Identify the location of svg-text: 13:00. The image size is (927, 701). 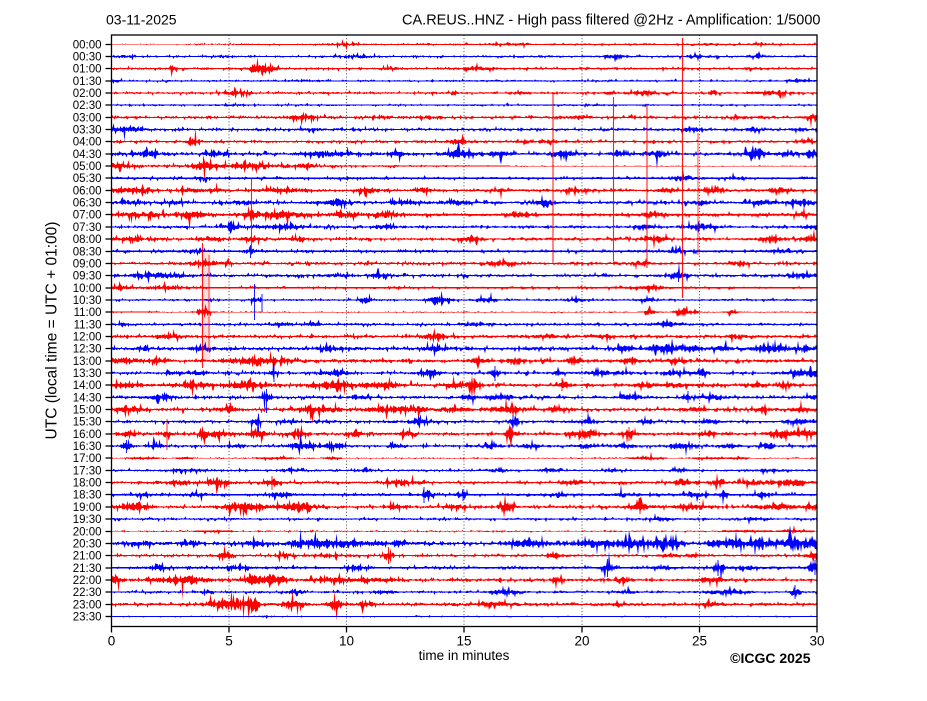
(87, 362).